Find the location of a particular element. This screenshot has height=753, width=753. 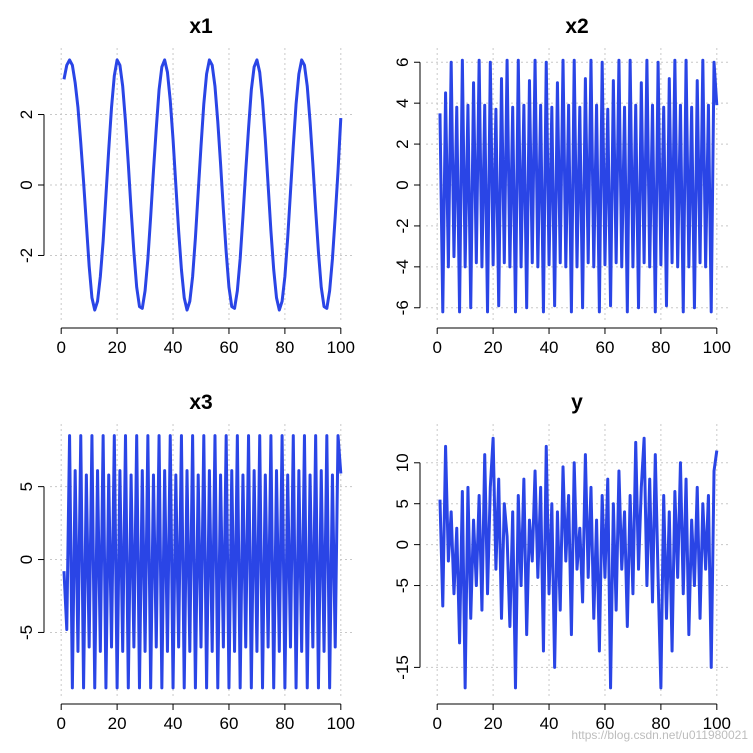

y-tick-label: -4 is located at coordinates (402, 266).